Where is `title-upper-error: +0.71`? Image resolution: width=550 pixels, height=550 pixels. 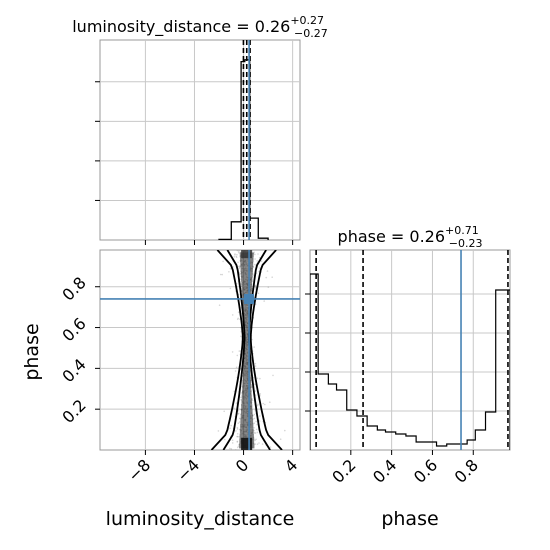
title-upper-error: +0.71 is located at coordinates (462, 230).